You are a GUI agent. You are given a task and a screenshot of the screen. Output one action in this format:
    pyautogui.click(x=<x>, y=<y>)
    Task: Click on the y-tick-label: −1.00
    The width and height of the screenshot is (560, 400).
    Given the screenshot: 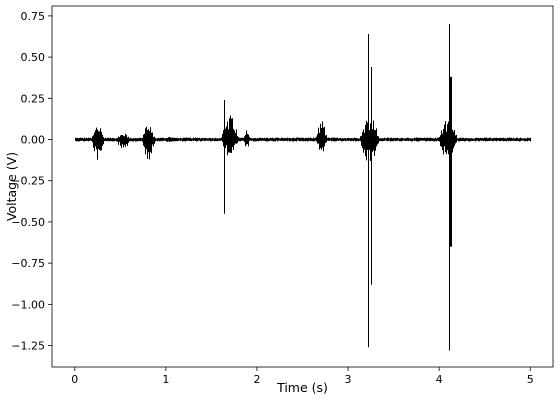 What is the action you would take?
    pyautogui.click(x=28, y=304)
    